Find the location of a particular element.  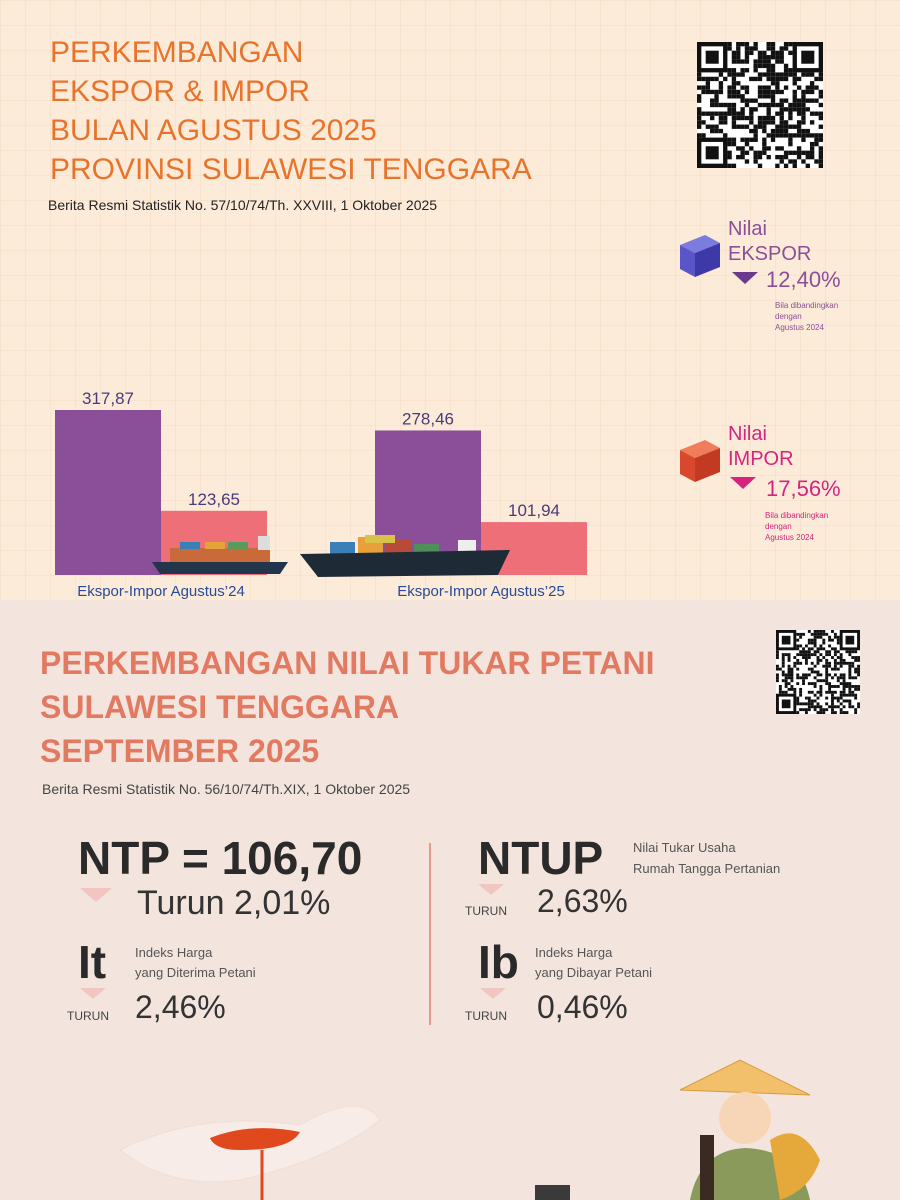

ntup-change: 2,63% is located at coordinates (582, 901).